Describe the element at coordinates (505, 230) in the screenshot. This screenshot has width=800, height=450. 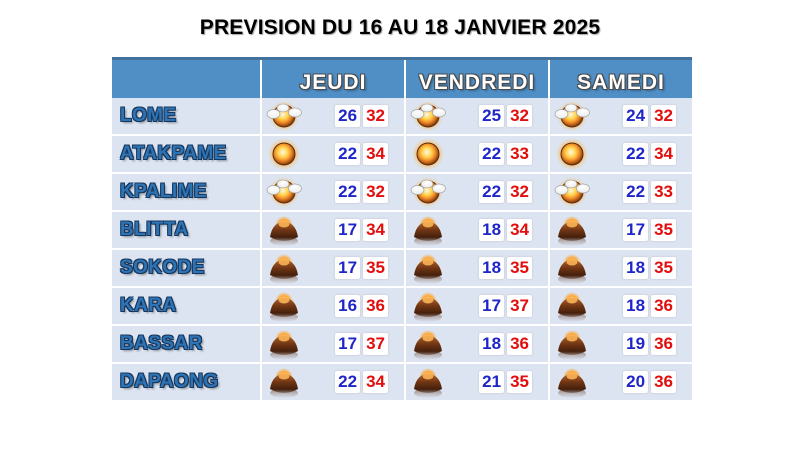
I see `temperature-pair: 18 34` at that location.